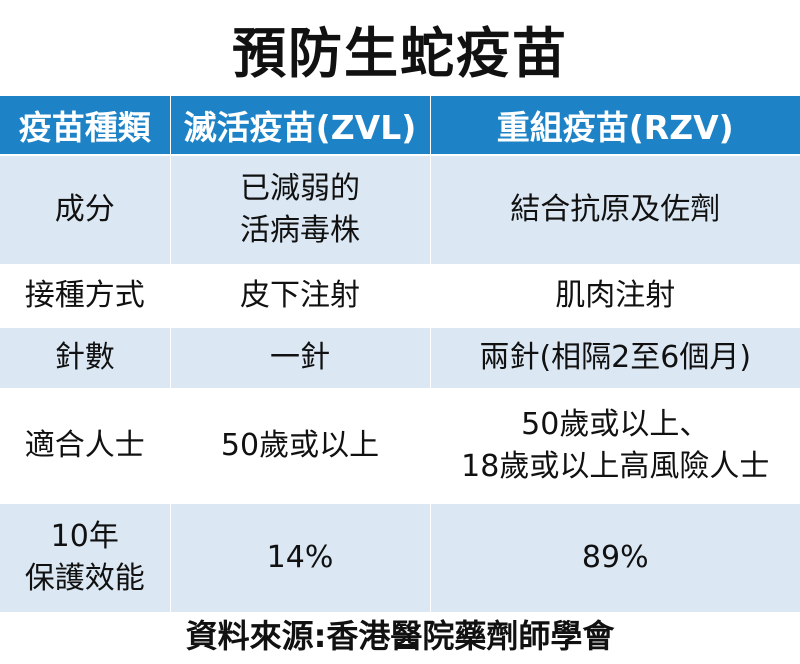 This screenshot has height=664, width=800. What do you see at coordinates (615, 126) in the screenshot?
I see `header-rzv: 重組疫苗(RZV)` at bounding box center [615, 126].